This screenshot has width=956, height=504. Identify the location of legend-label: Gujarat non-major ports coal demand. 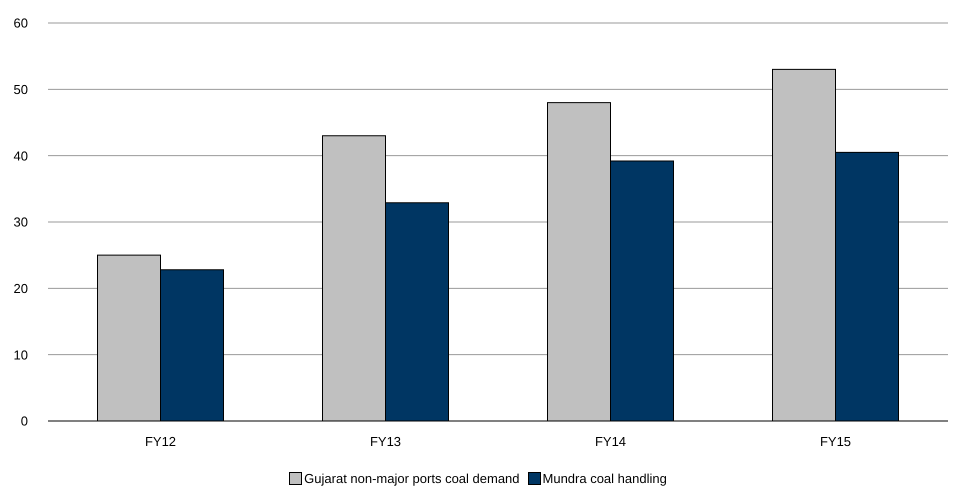
(411, 478).